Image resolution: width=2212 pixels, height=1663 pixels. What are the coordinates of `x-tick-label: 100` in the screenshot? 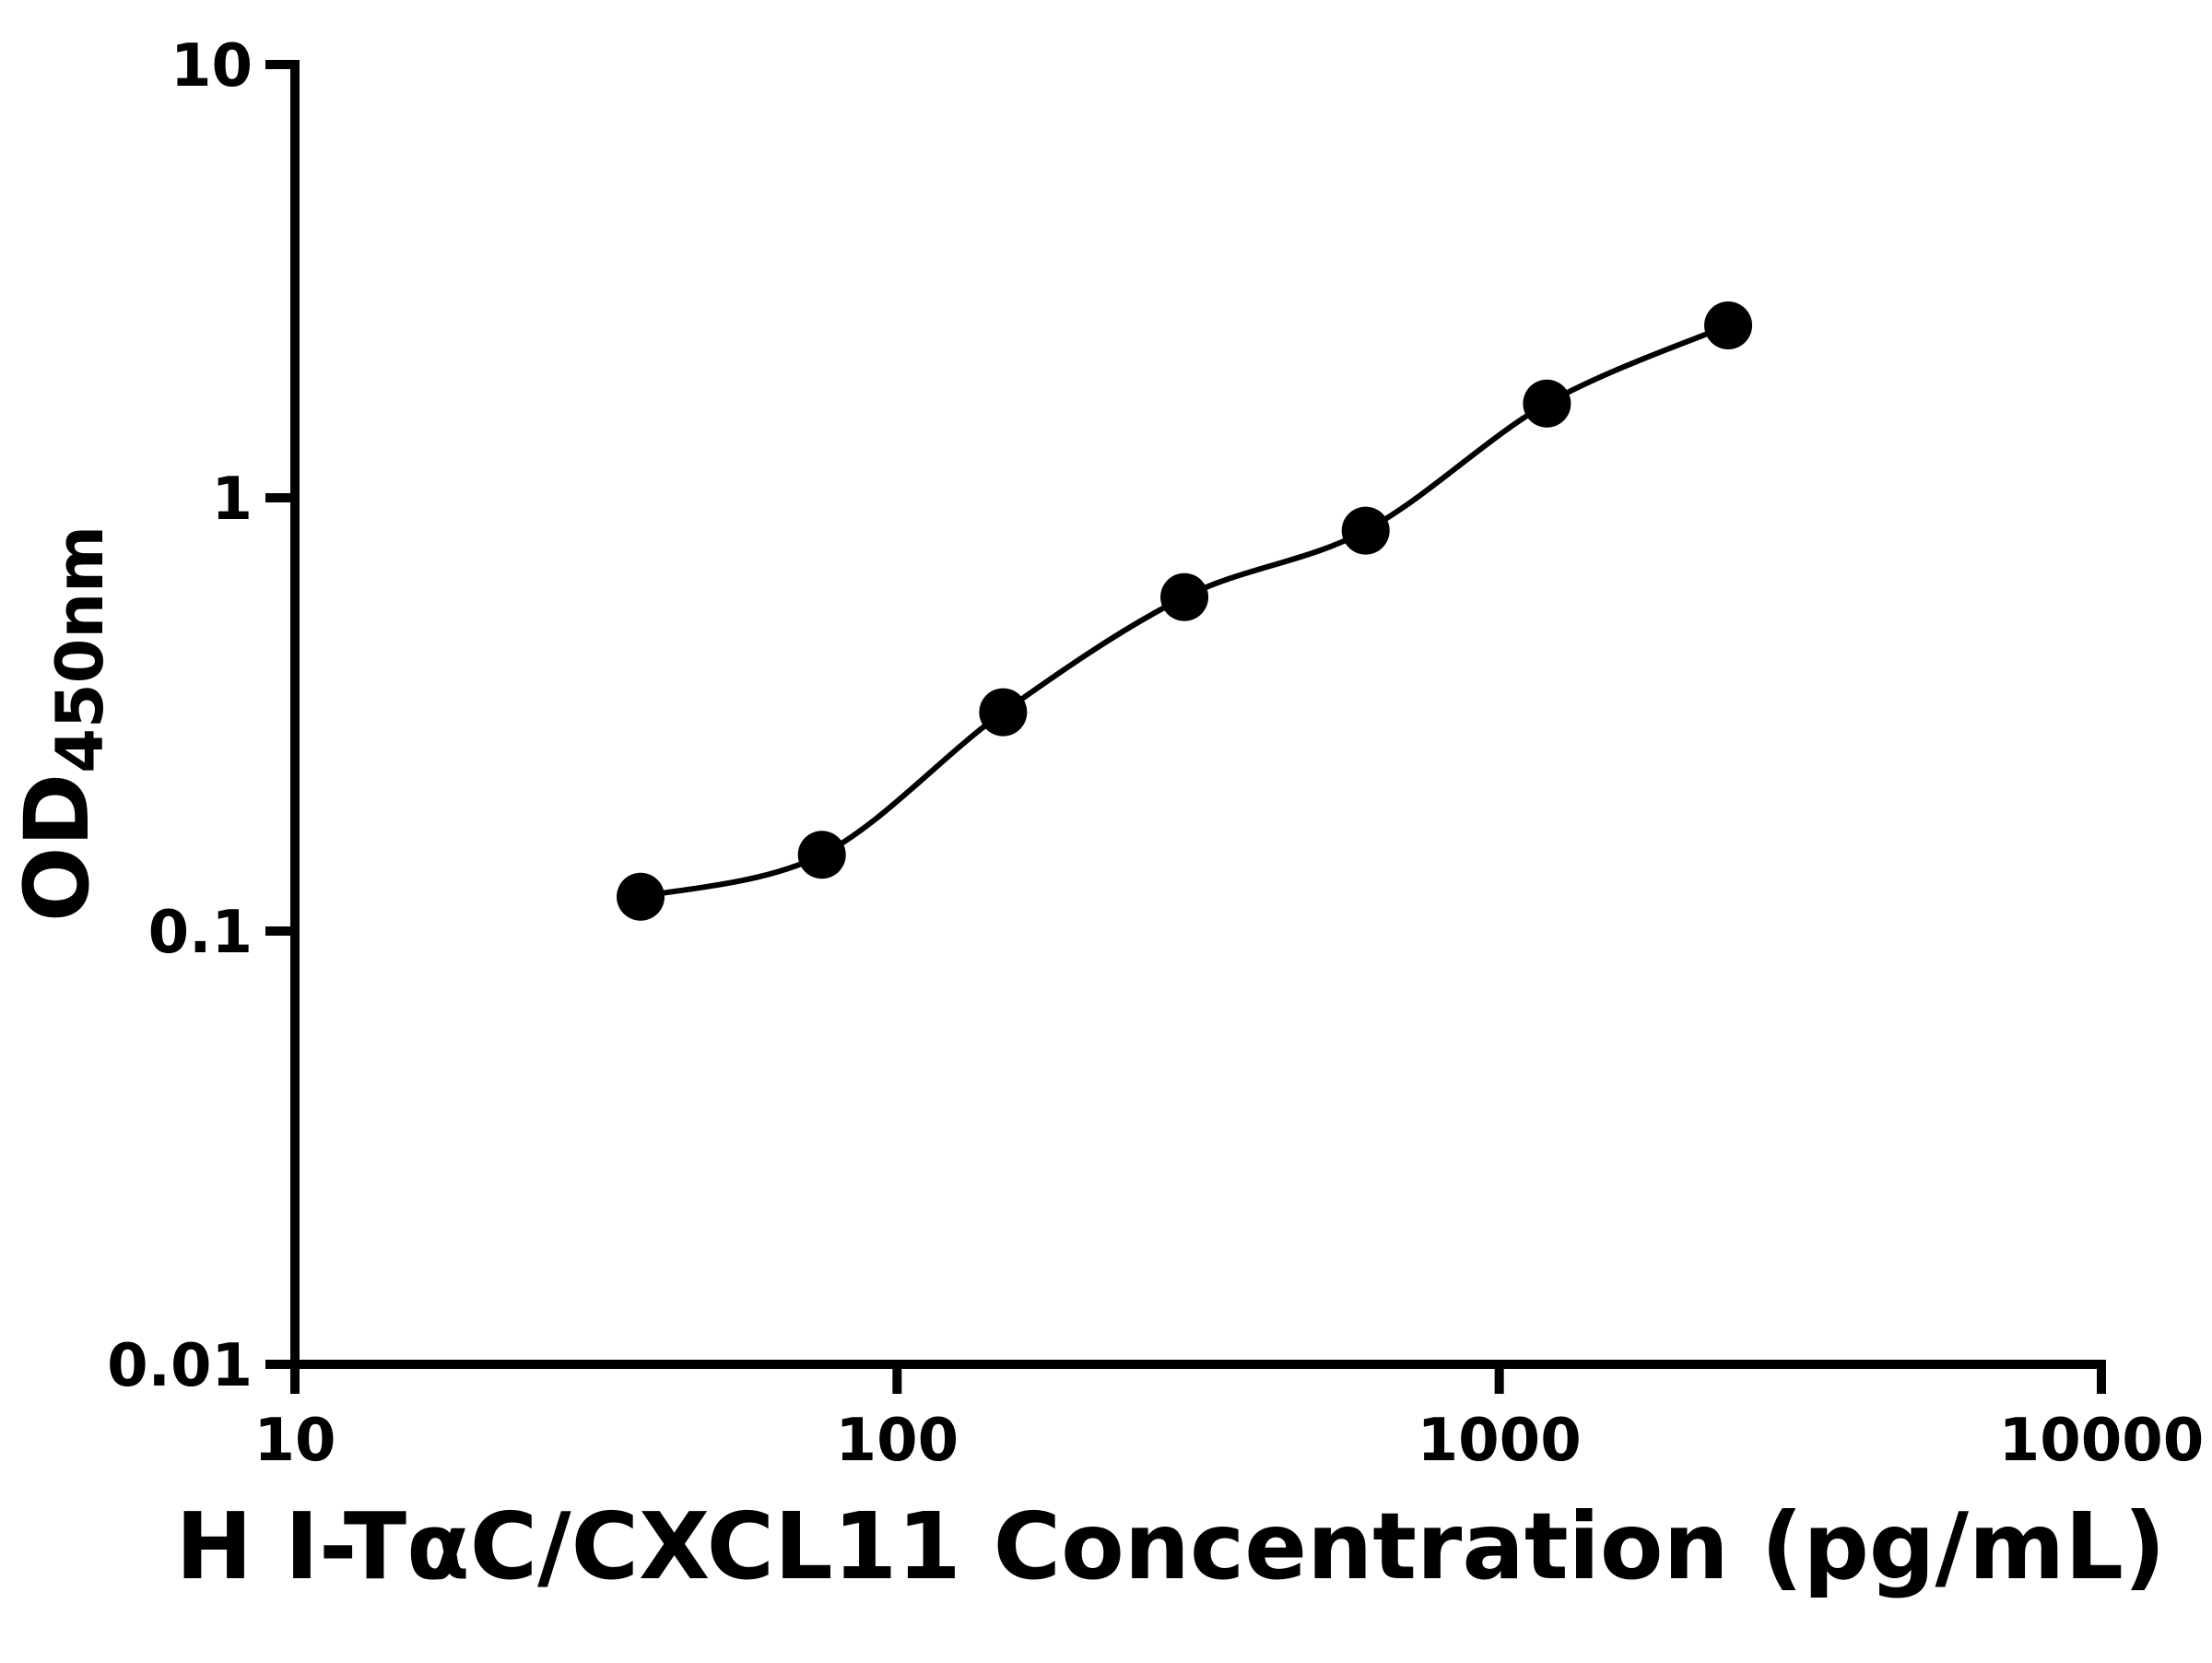 It's located at (897, 1441).